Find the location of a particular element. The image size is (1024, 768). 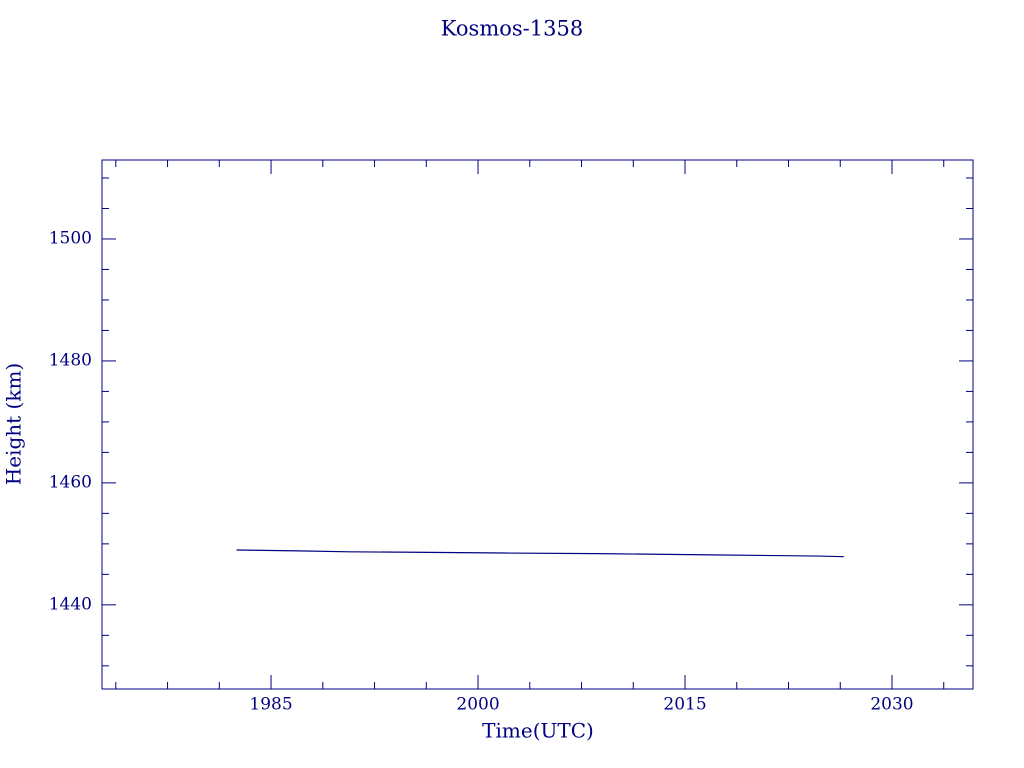

x-tick-label: 1985 is located at coordinates (270, 705).